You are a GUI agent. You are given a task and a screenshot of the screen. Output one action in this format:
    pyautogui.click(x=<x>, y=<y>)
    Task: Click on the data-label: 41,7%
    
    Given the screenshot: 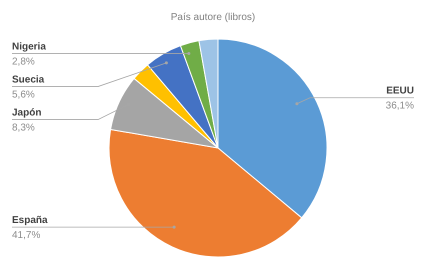 What is the action you would take?
    pyautogui.click(x=26, y=236)
    